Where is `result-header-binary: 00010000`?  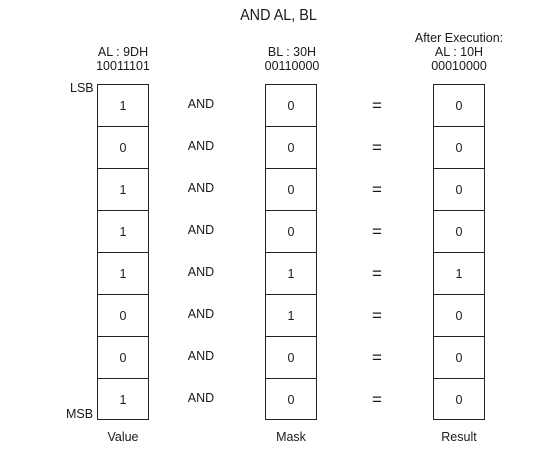
result-header-binary: 00010000 is located at coordinates (459, 66).